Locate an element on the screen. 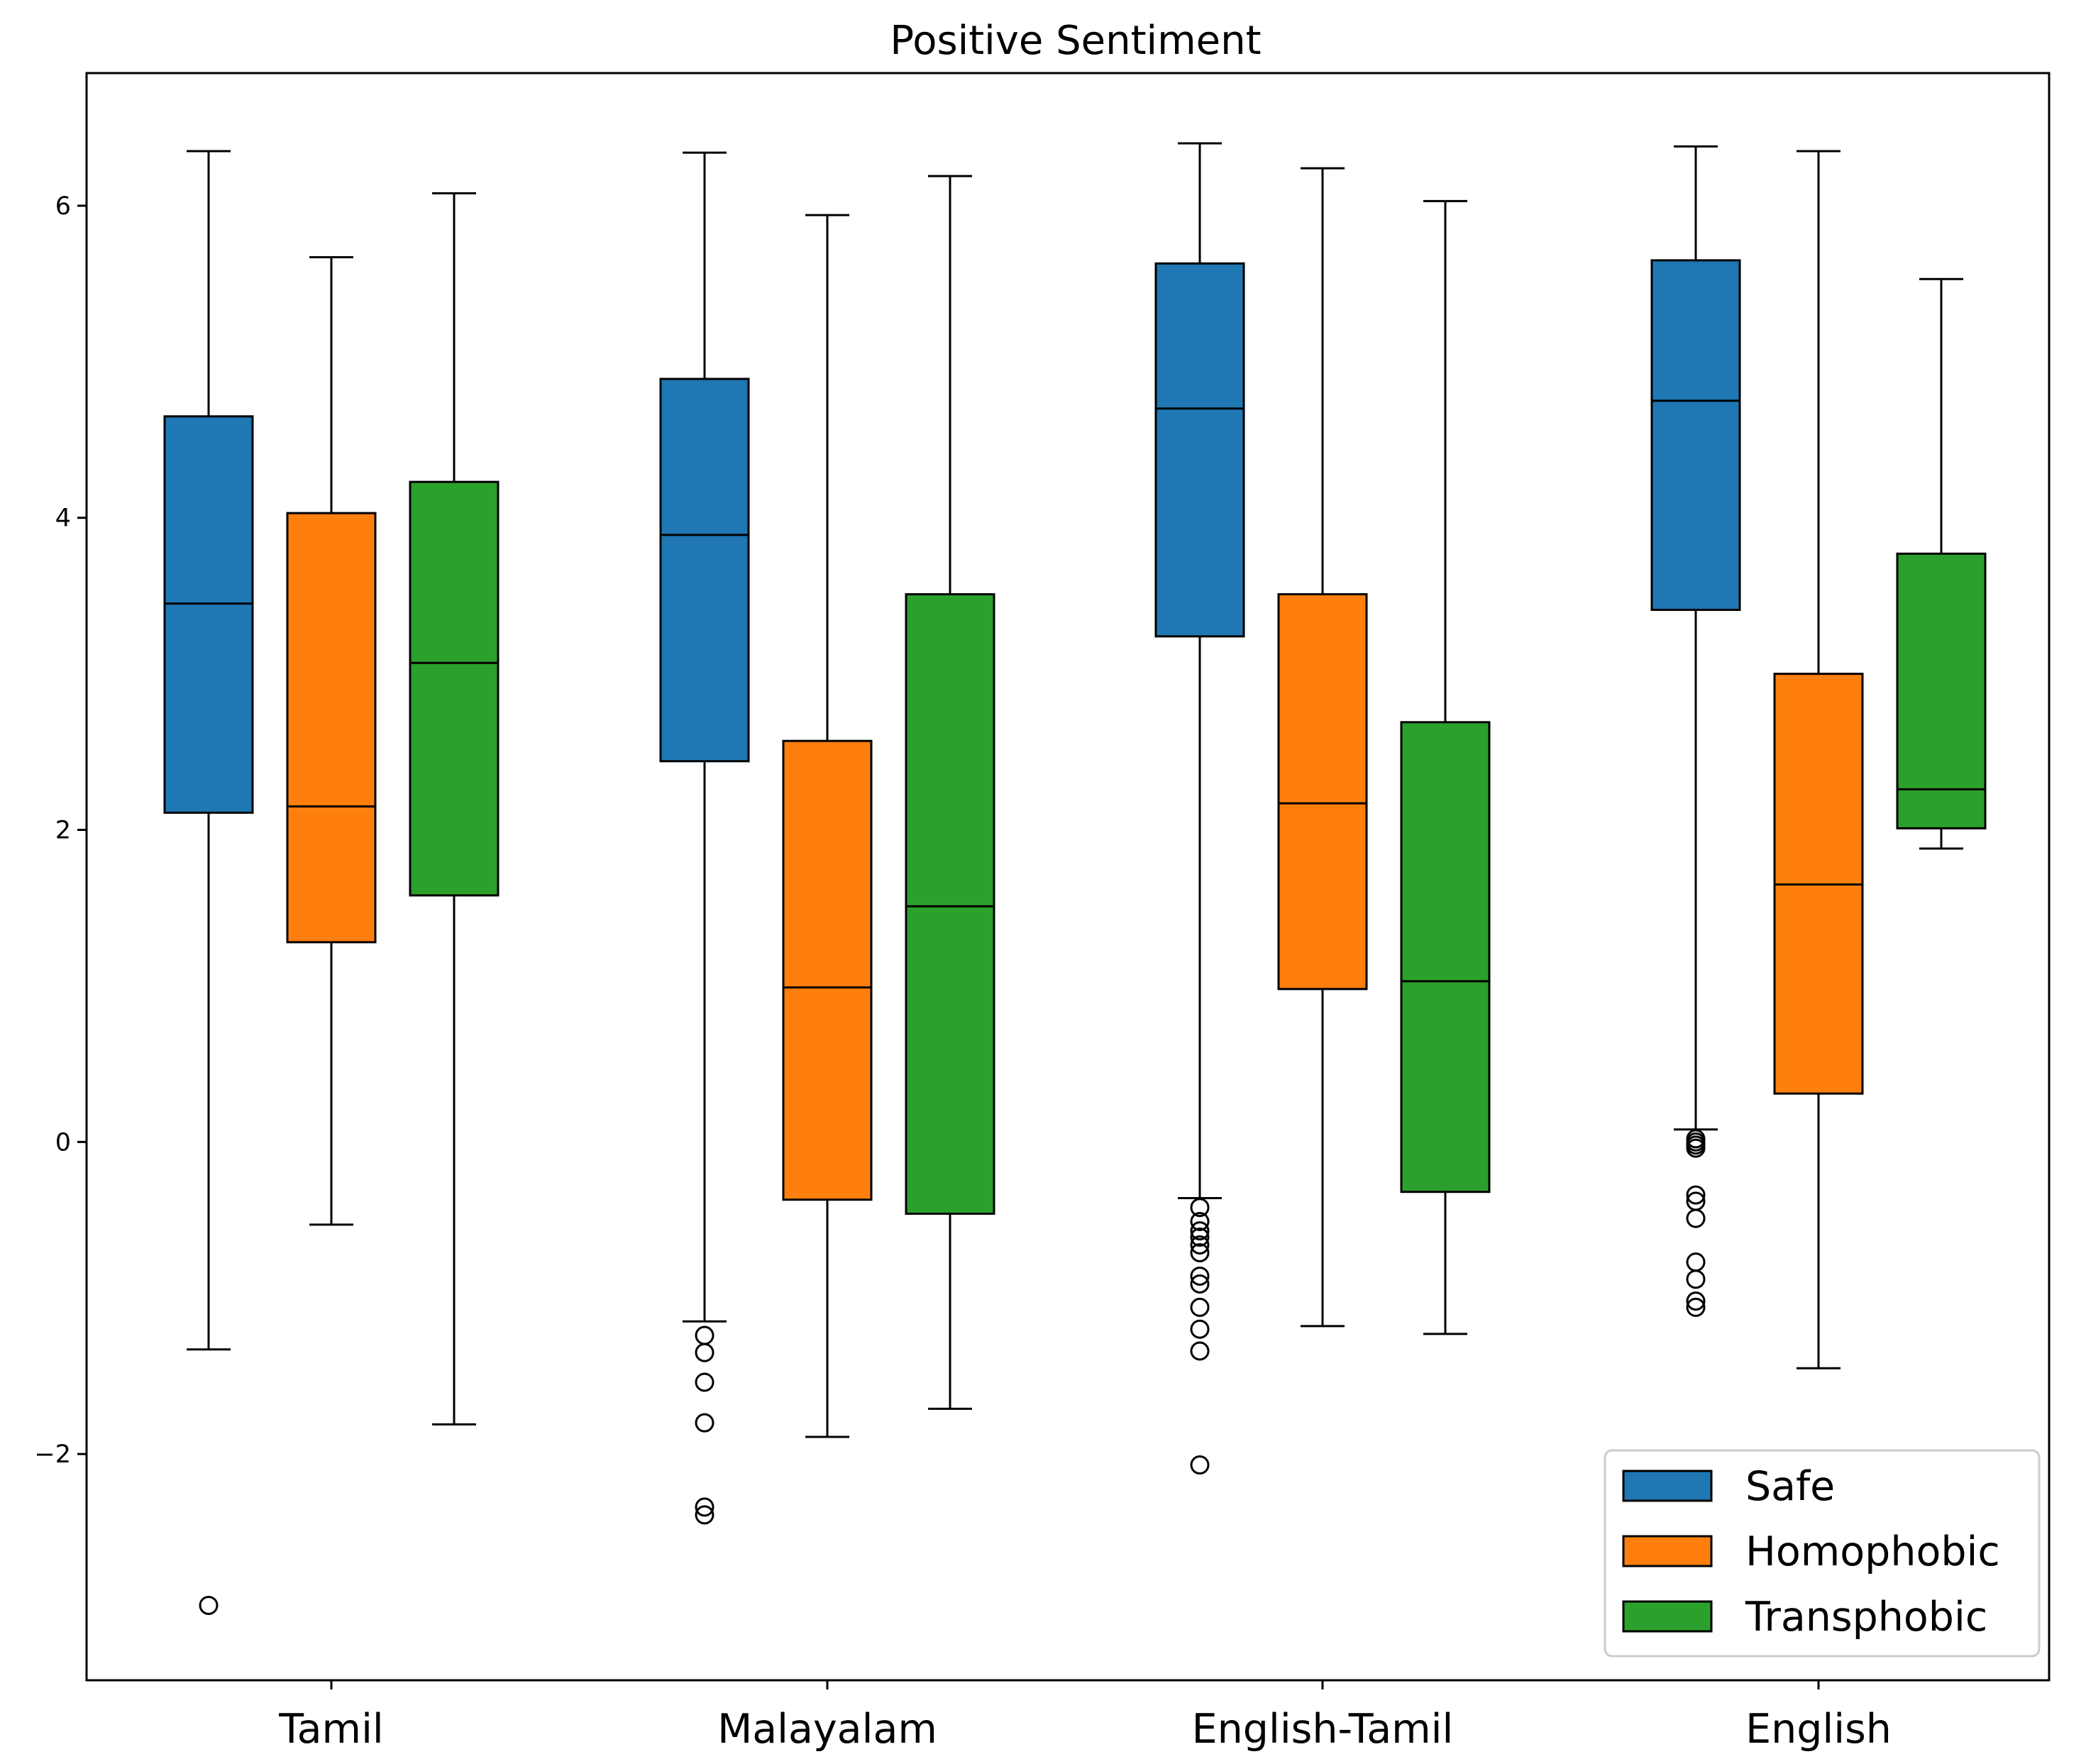  box-homophobic-english-tamil is located at coordinates (1322, 747).